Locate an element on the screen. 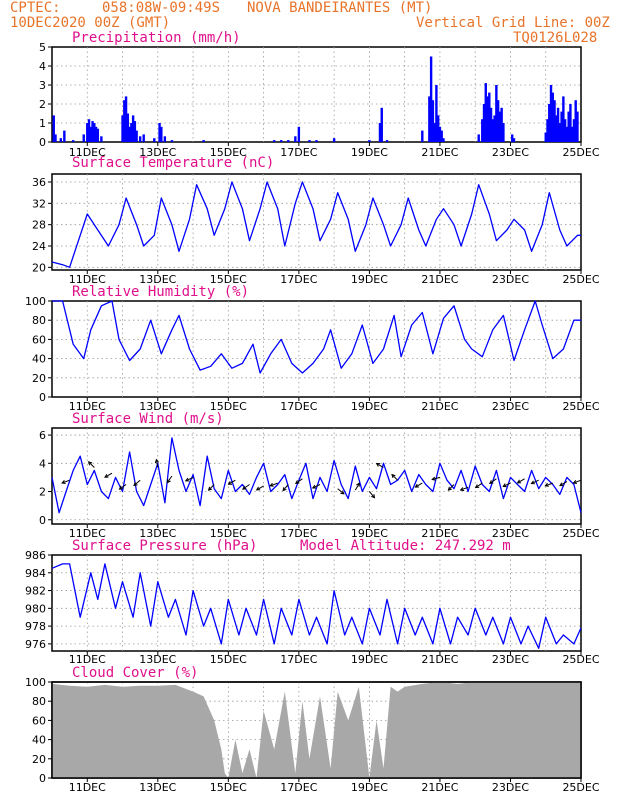  pressure-ytick-label: 986 is located at coordinates (35, 555).